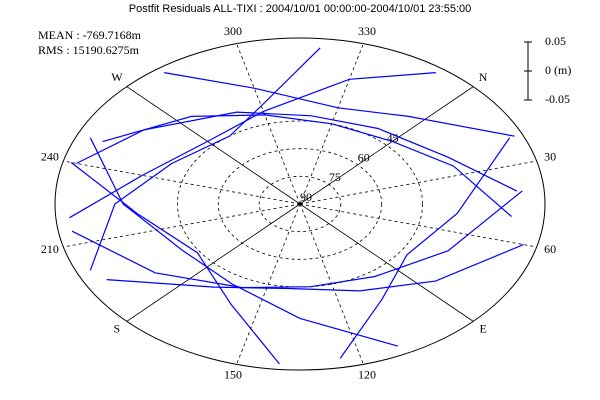 Image resolution: width=600 pixels, height=400 pixels. What do you see at coordinates (335, 177) in the screenshot?
I see `elevation-label: 75` at bounding box center [335, 177].